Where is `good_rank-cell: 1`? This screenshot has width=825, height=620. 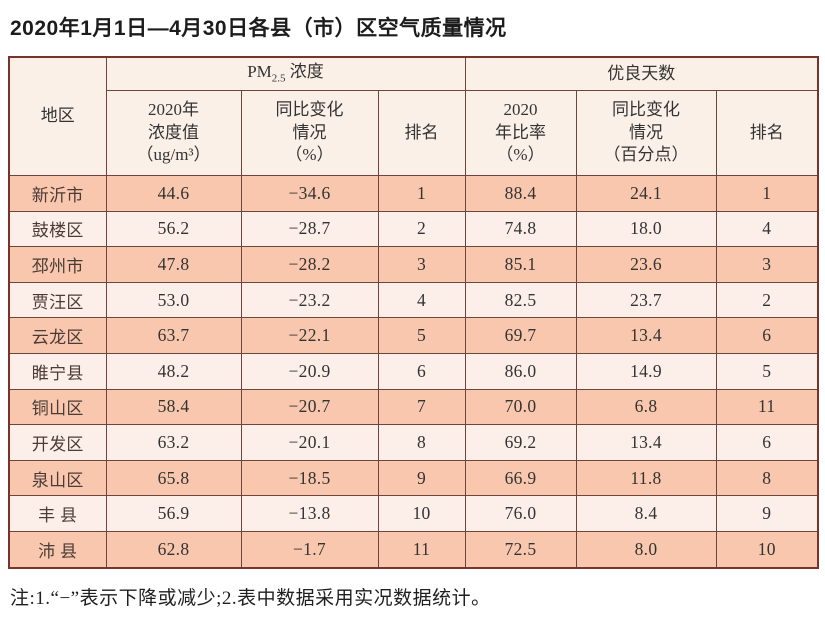 good_rank-cell: 1 is located at coordinates (767, 193).